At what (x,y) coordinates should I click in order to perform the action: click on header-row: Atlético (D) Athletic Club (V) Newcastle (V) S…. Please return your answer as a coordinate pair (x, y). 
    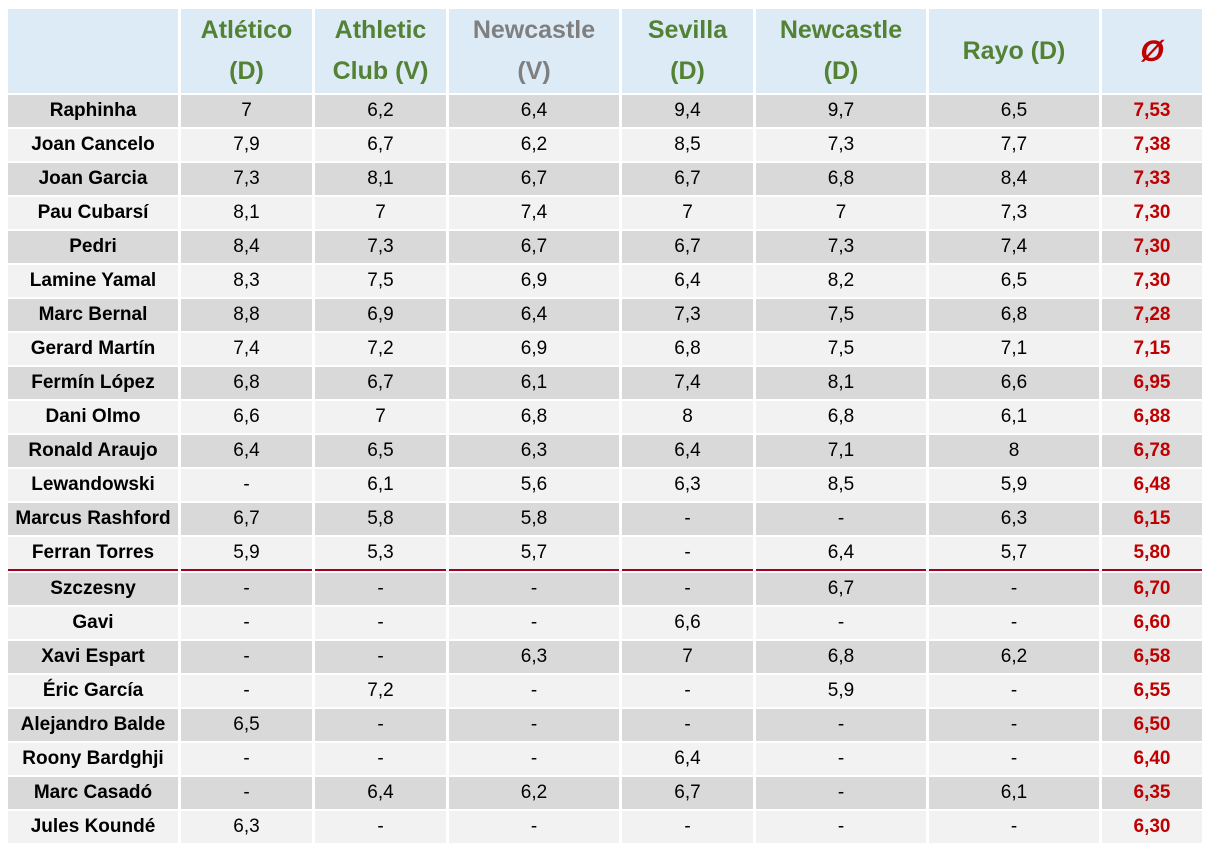
    Looking at the image, I should click on (605, 51).